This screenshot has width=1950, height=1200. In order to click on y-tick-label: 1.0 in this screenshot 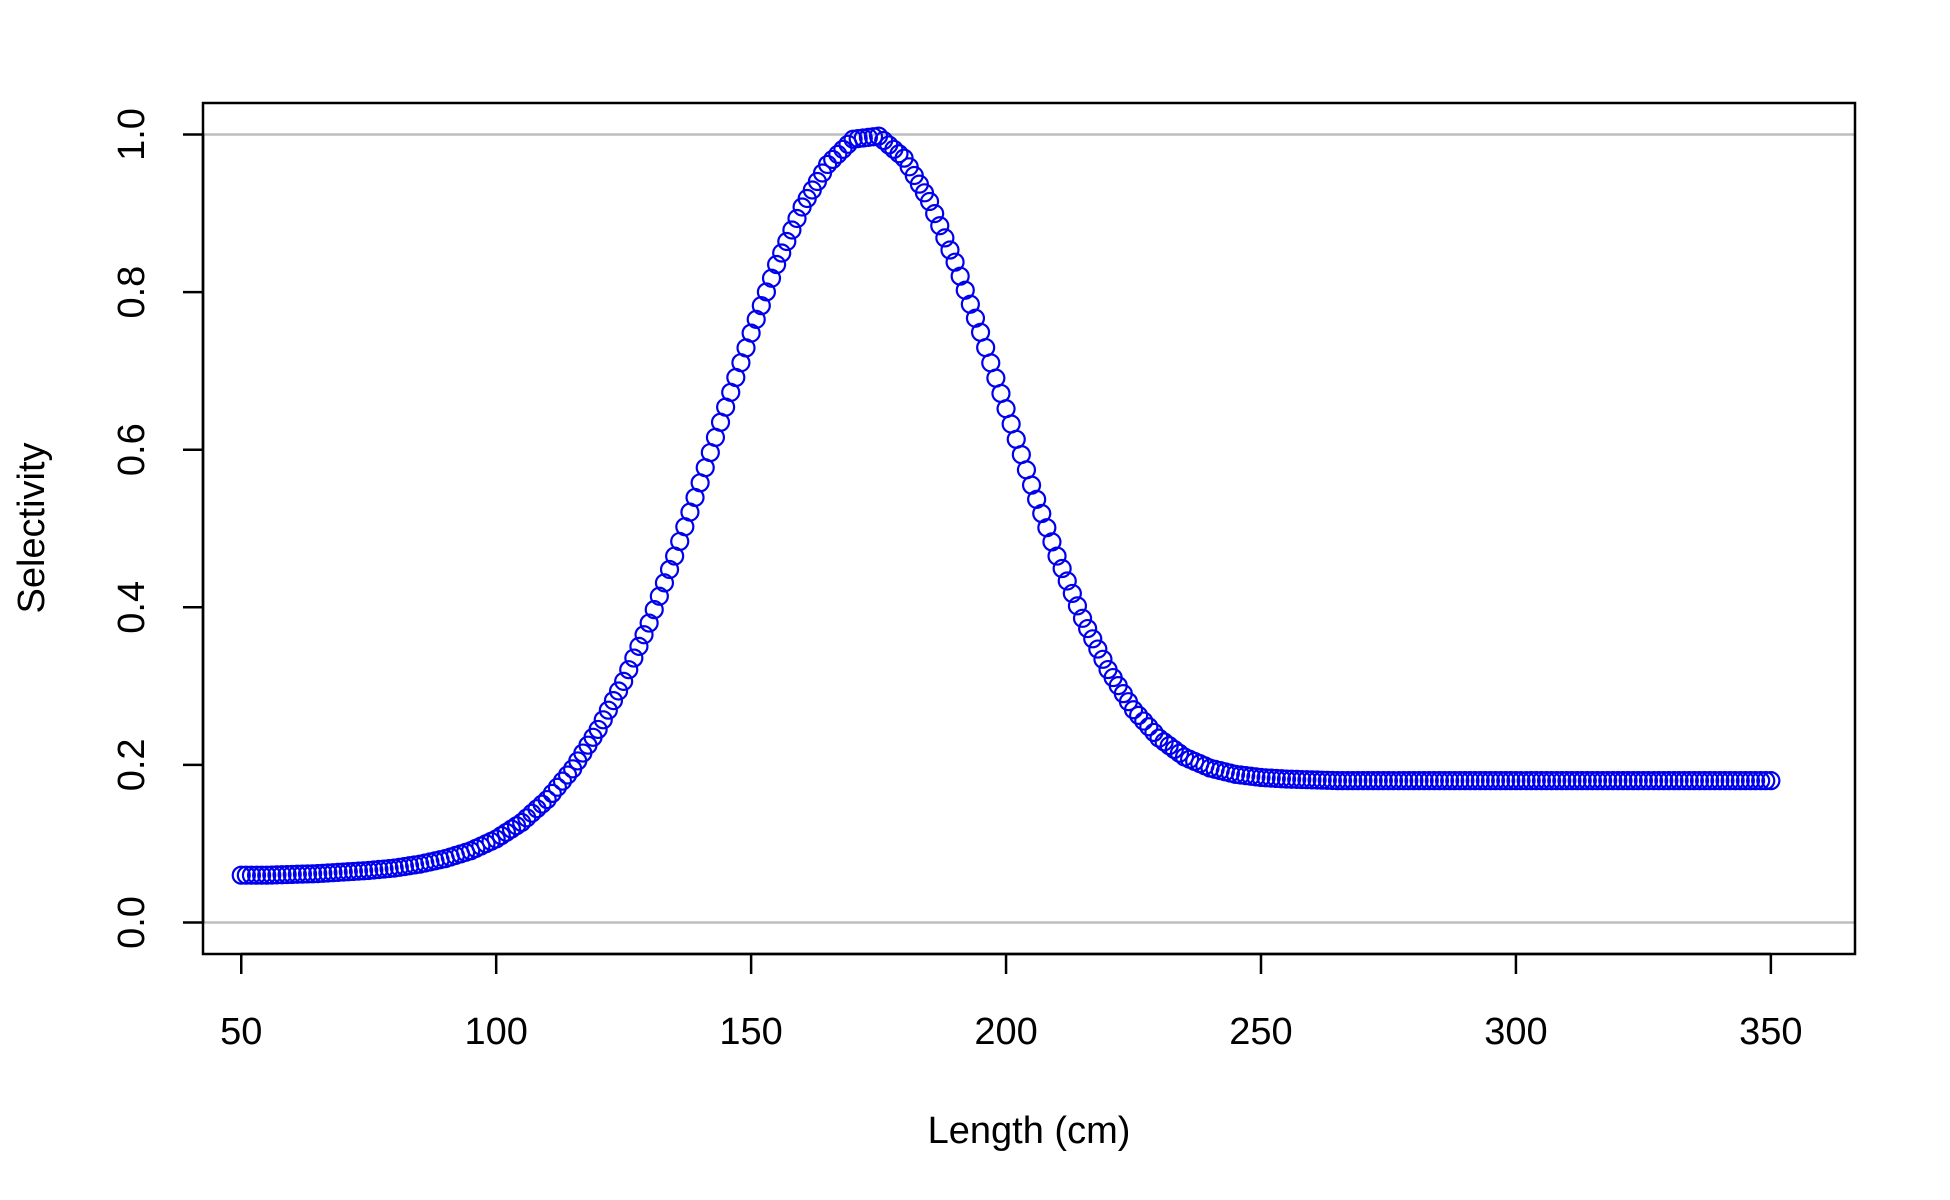, I will do `click(132, 134)`.